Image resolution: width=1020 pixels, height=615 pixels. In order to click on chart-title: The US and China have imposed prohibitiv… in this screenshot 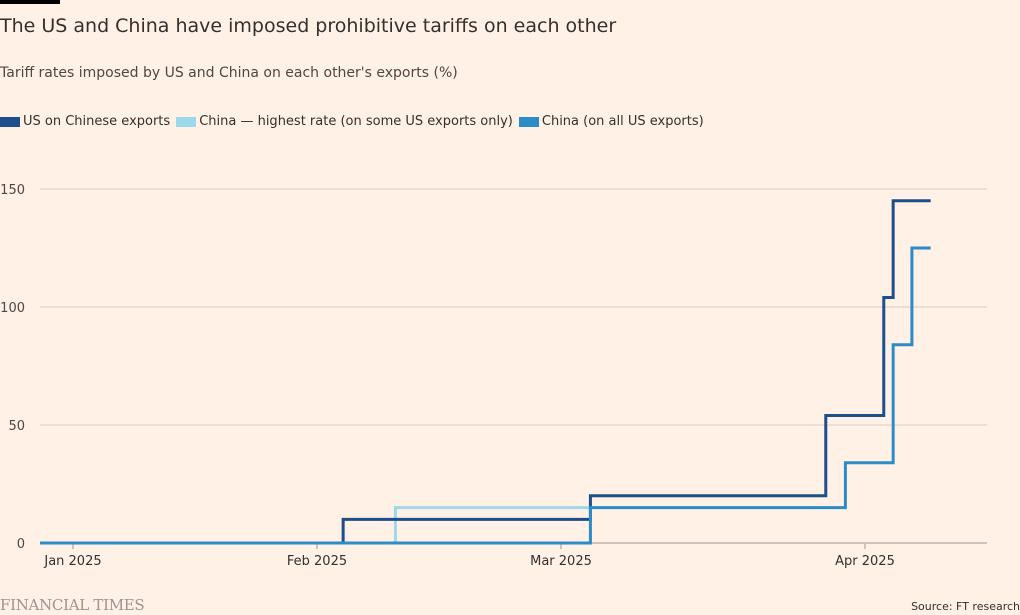, I will do `click(308, 26)`.